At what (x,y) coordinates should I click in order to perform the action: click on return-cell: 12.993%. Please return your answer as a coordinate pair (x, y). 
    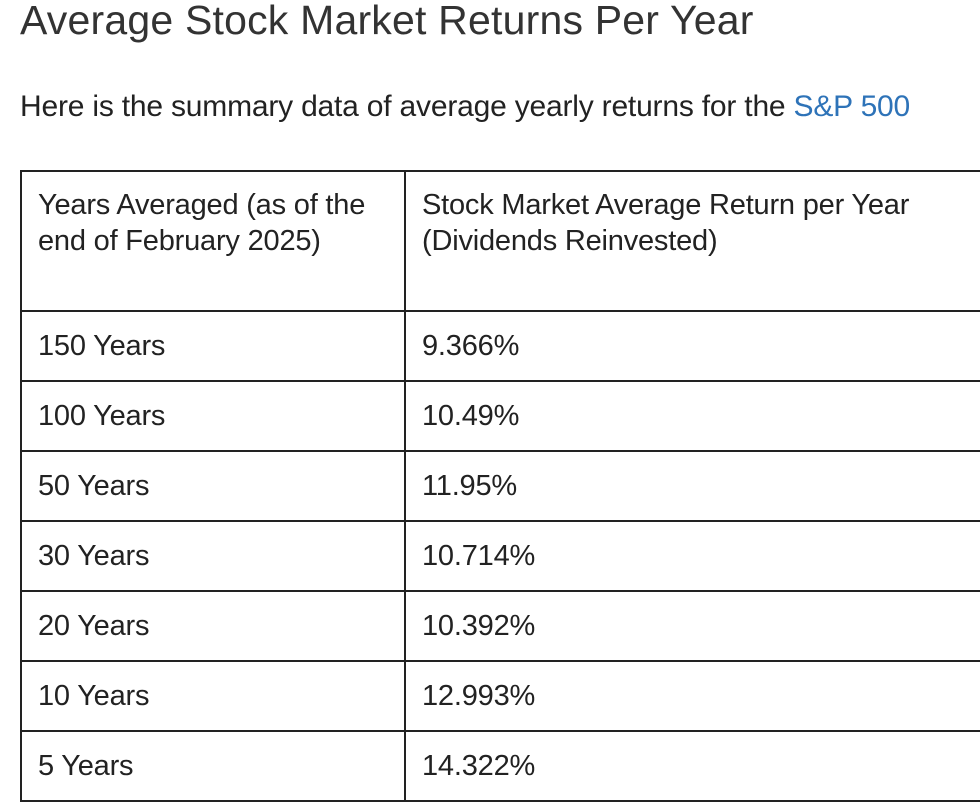
    Looking at the image, I should click on (692, 696).